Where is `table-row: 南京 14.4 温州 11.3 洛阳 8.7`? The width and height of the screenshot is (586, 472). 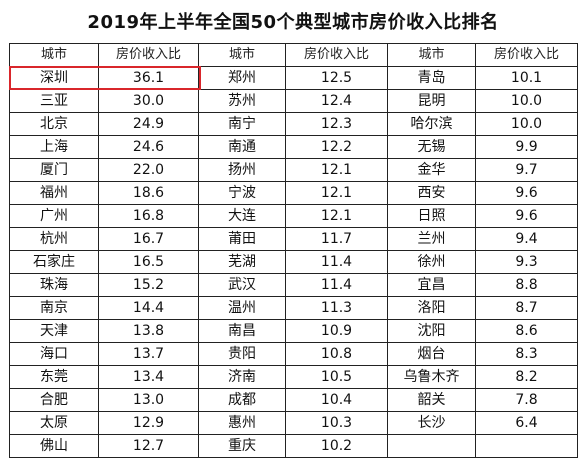
table-row: 南京 14.4 温州 11.3 洛阳 8.7 is located at coordinates (293, 308).